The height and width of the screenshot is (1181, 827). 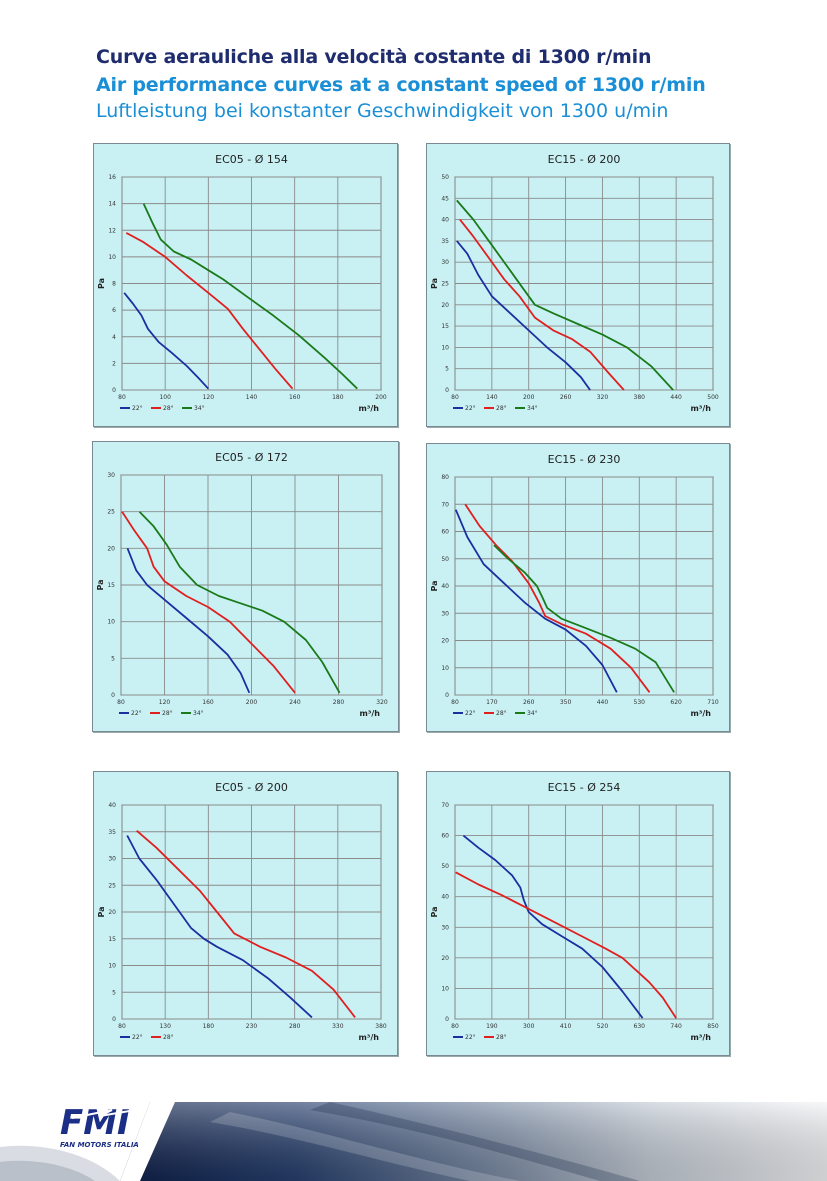 What do you see at coordinates (95, 1123) in the screenshot?
I see `logo-text: FMI` at bounding box center [95, 1123].